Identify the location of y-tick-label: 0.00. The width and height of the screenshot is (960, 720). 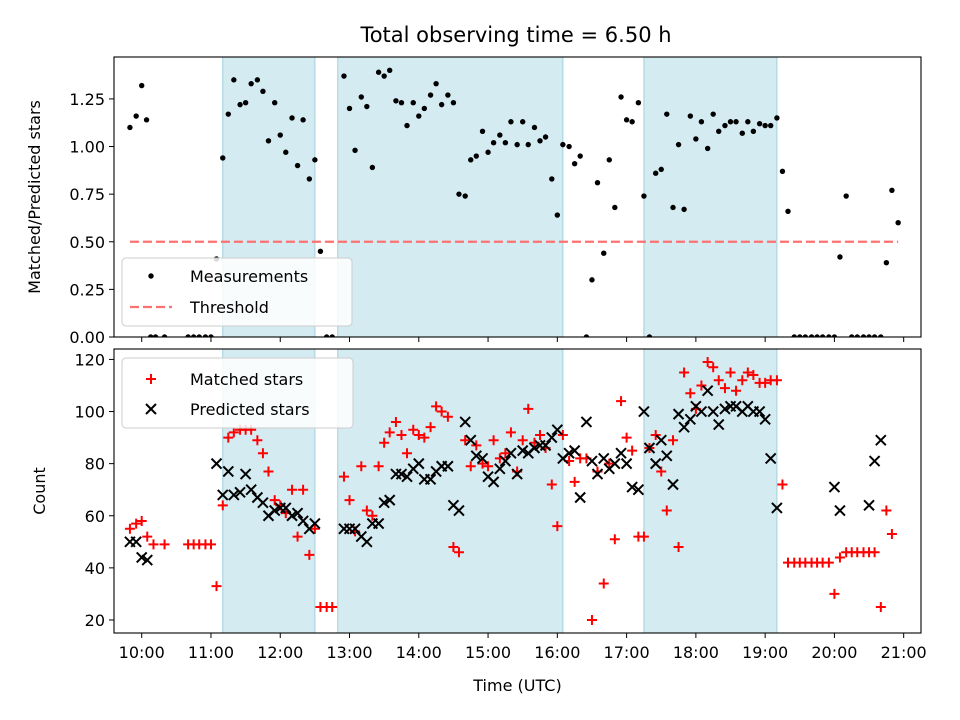
(87, 337).